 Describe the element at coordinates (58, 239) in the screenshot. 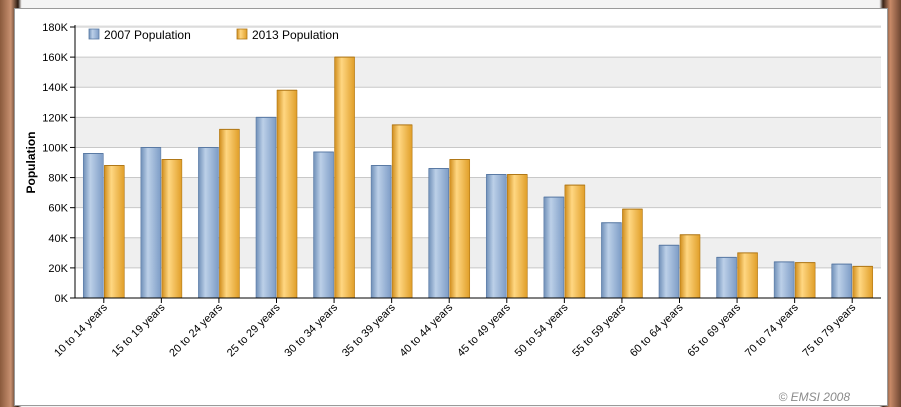

I see `y-tick-label: 40K` at that location.